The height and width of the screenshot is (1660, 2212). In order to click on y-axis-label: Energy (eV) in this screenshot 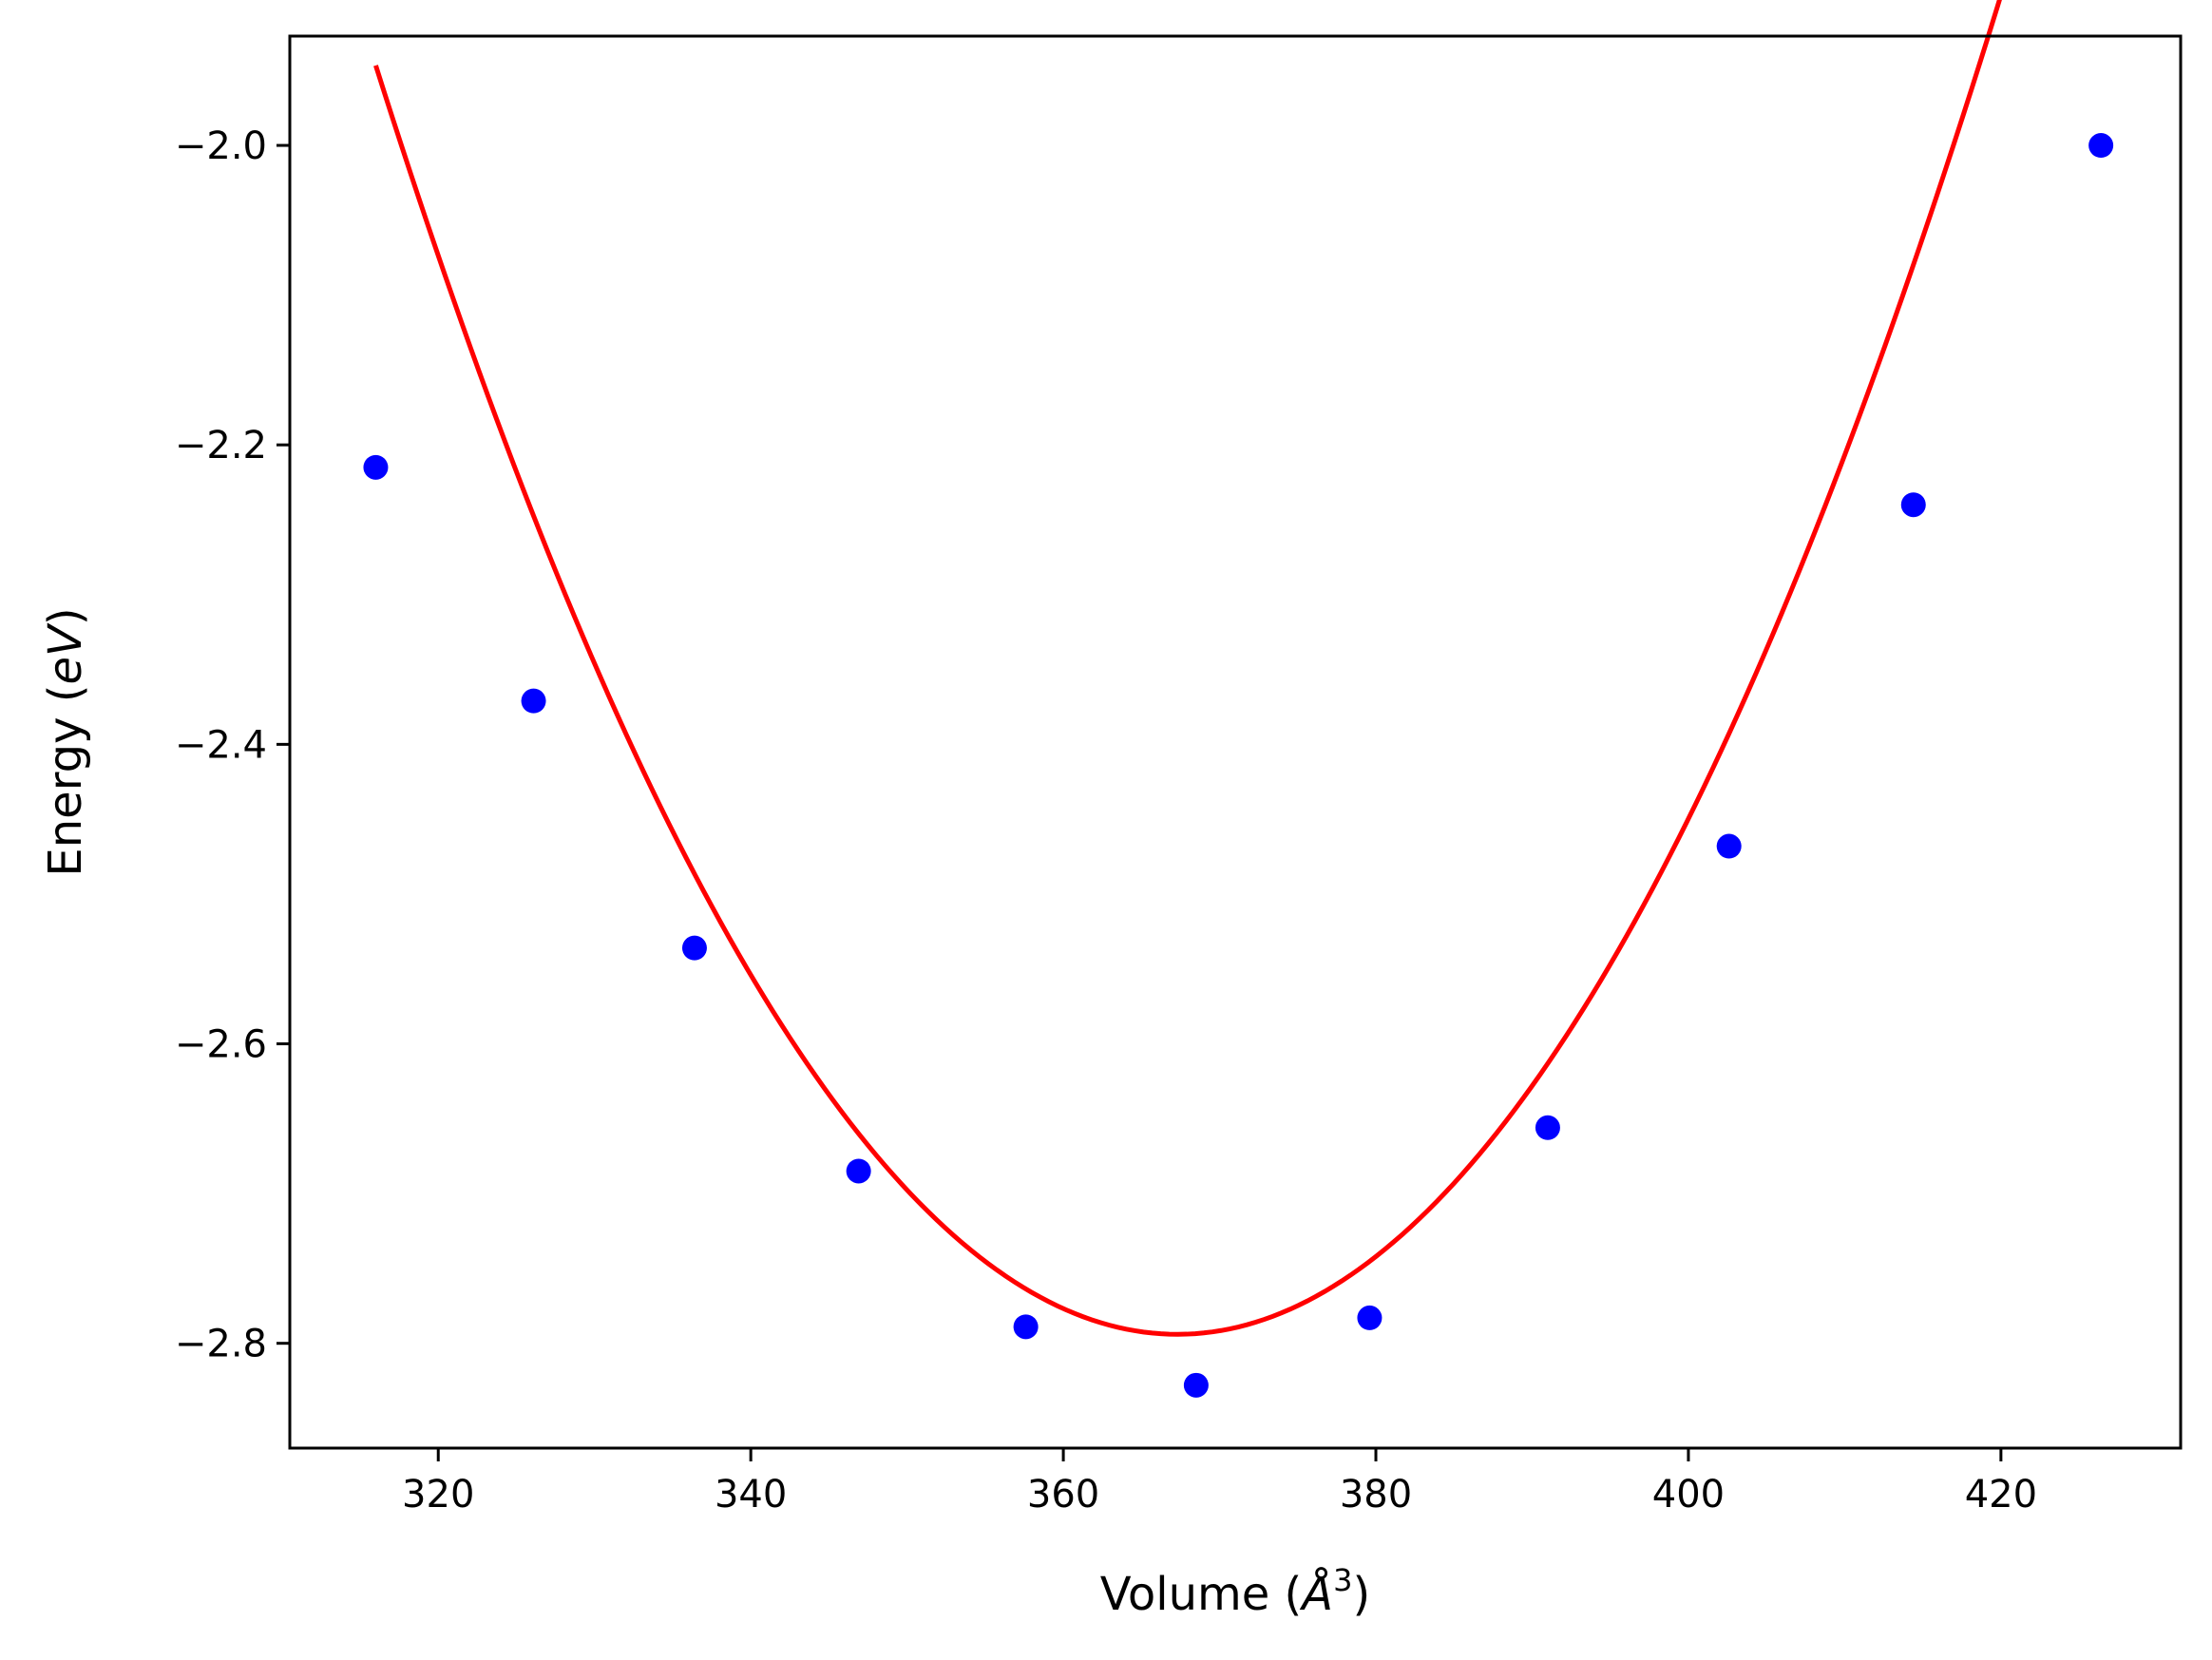, I will do `click(65, 741)`.